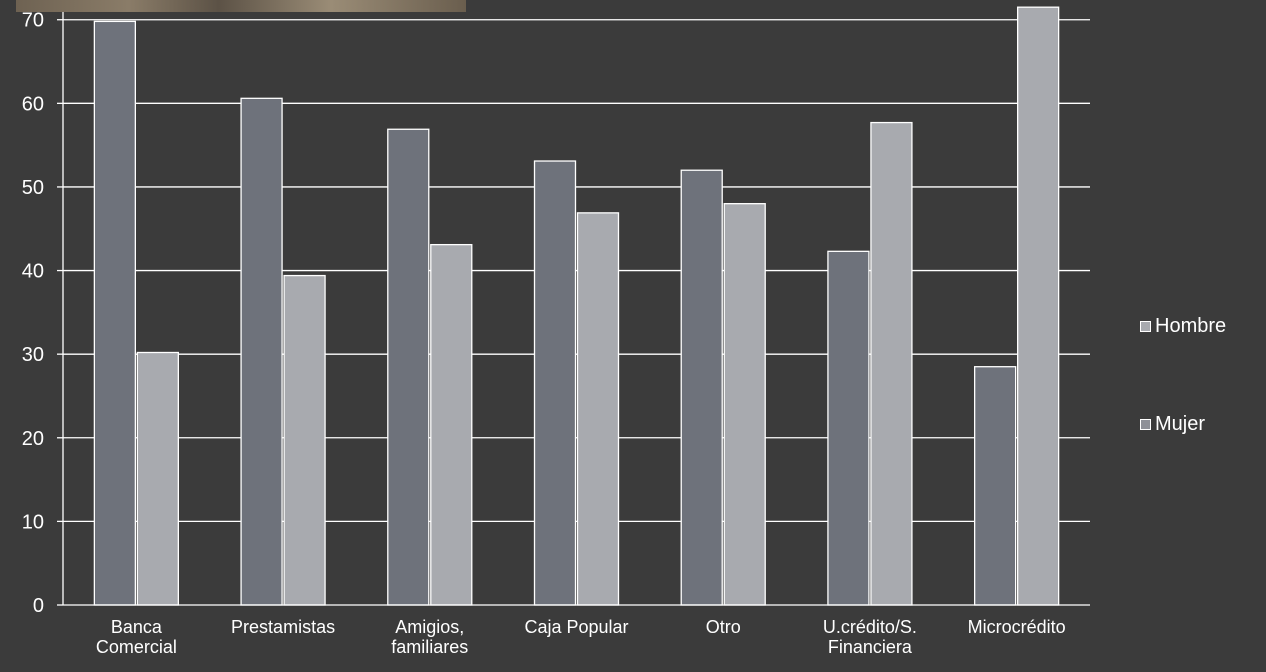 Image resolution: width=1266 pixels, height=672 pixels. I want to click on x-tick-label: Caja Popular, so click(576, 627).